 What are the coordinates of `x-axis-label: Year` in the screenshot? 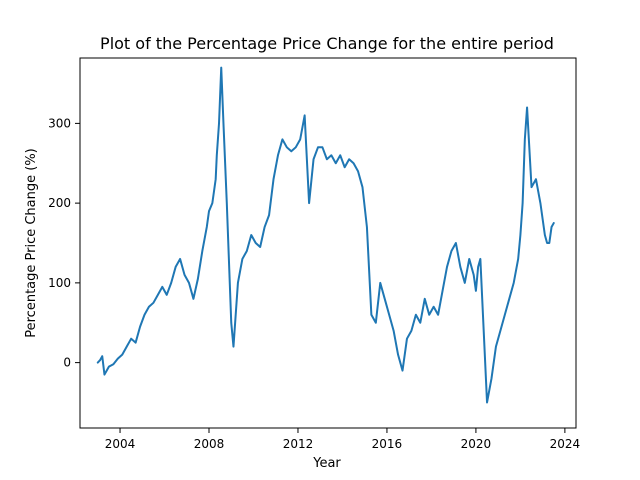 It's located at (326, 463).